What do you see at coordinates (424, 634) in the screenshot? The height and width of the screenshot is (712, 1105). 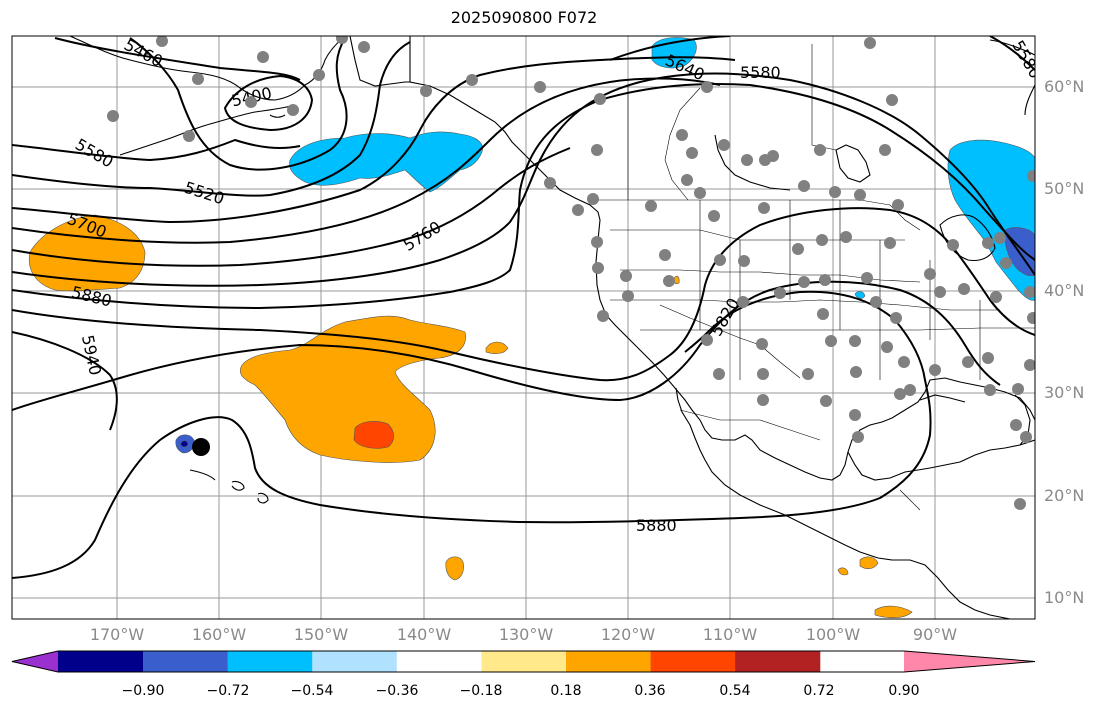 I see `lon-label: 140°W` at bounding box center [424, 634].